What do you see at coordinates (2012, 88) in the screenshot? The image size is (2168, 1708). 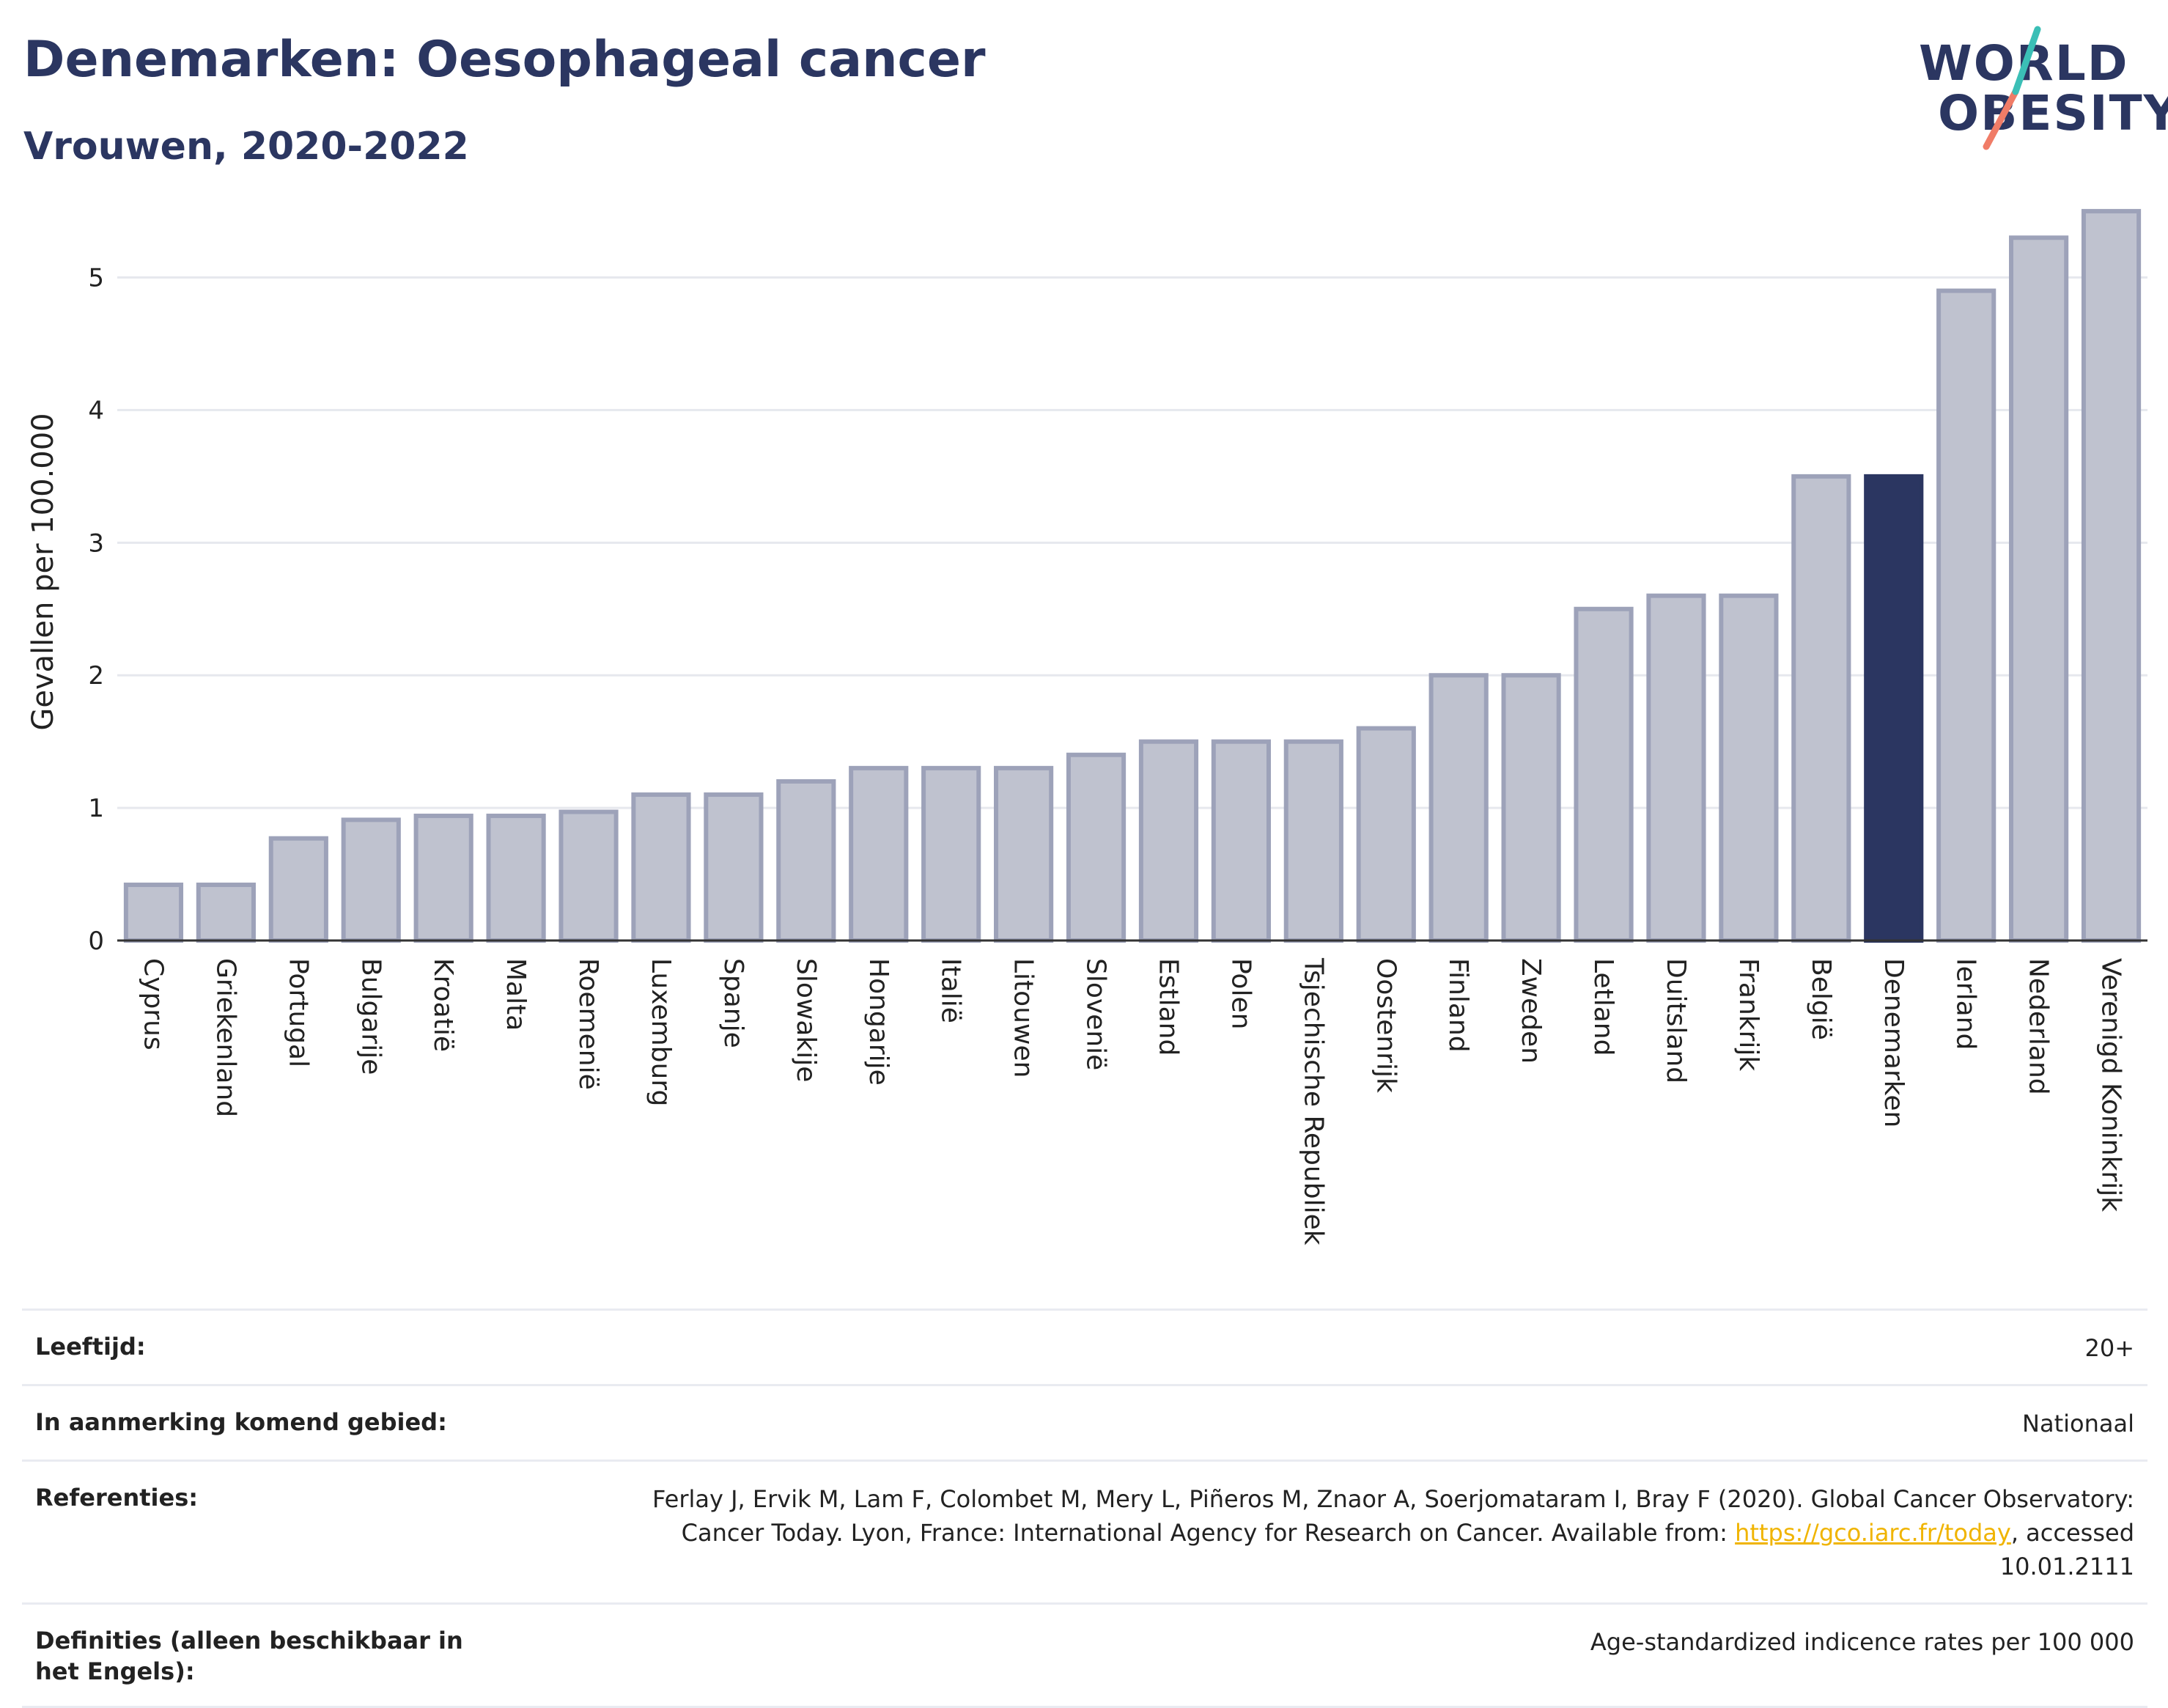 I see `logo-slash-icon` at bounding box center [2012, 88].